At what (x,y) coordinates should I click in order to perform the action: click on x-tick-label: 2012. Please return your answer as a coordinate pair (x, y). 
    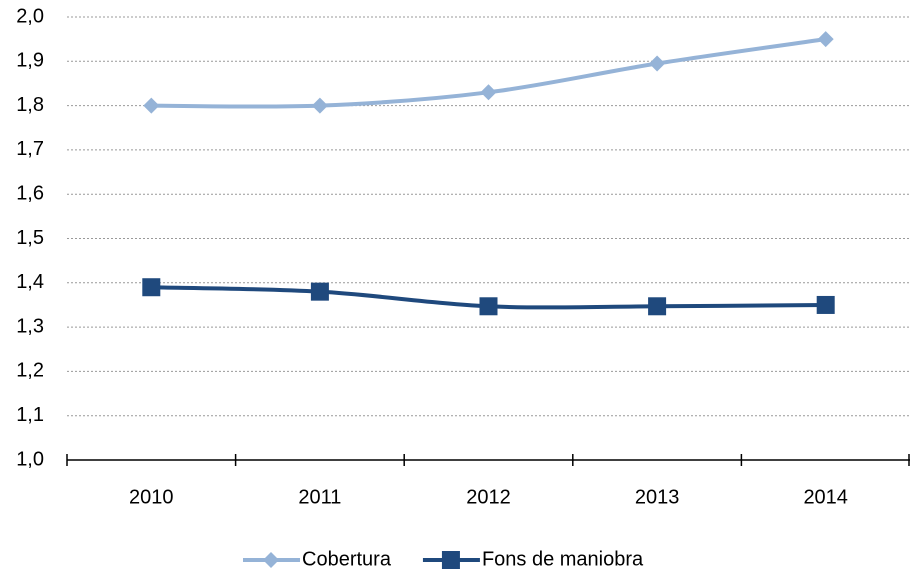
    Looking at the image, I should click on (488, 497).